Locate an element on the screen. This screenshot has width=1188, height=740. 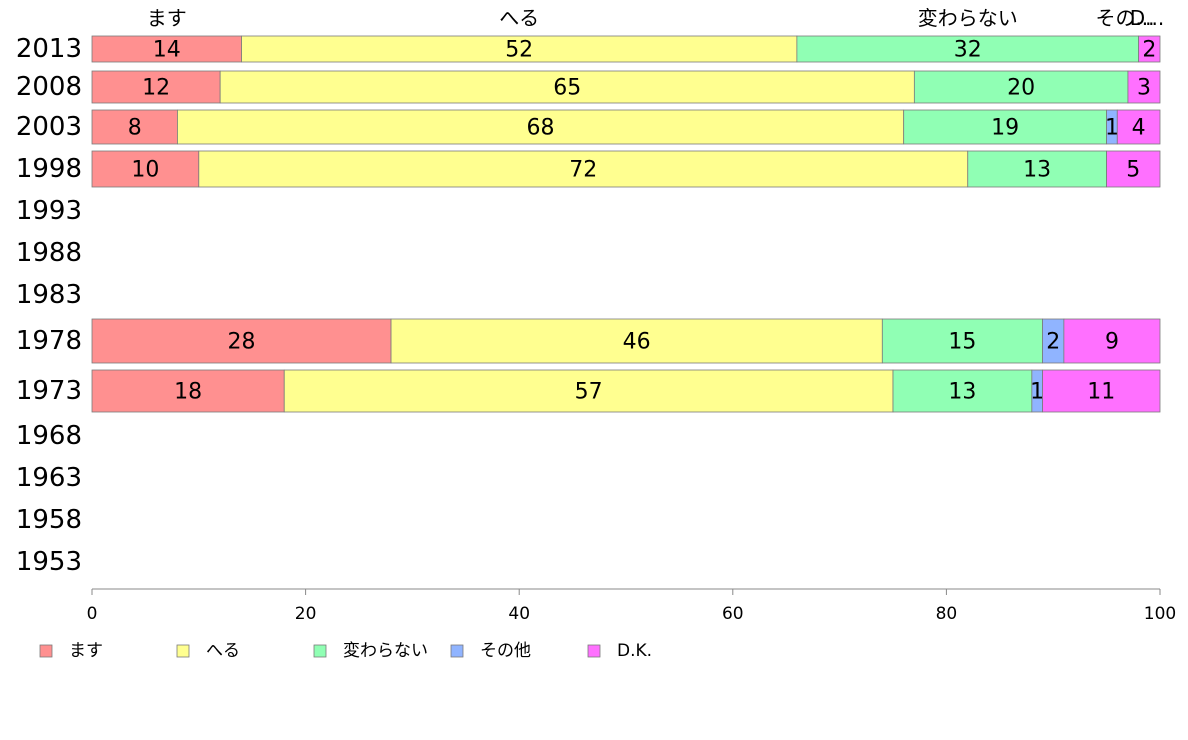
x-tick-label: 40 is located at coordinates (519, 614).